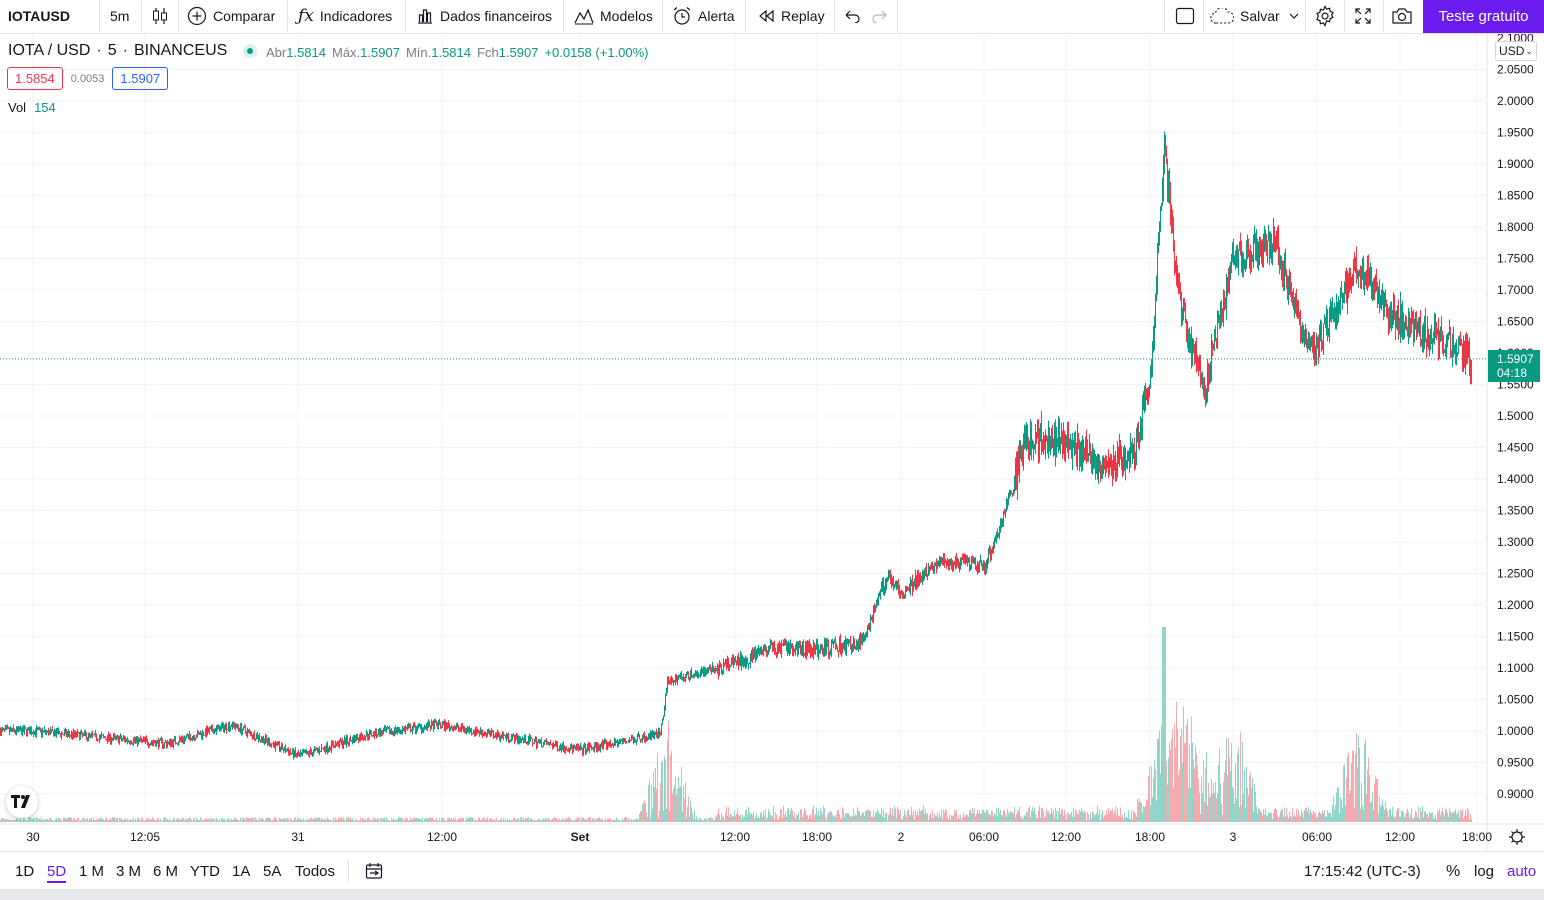 This screenshot has height=900, width=1544. I want to click on price-tick-label: 1.6500, so click(1515, 322).